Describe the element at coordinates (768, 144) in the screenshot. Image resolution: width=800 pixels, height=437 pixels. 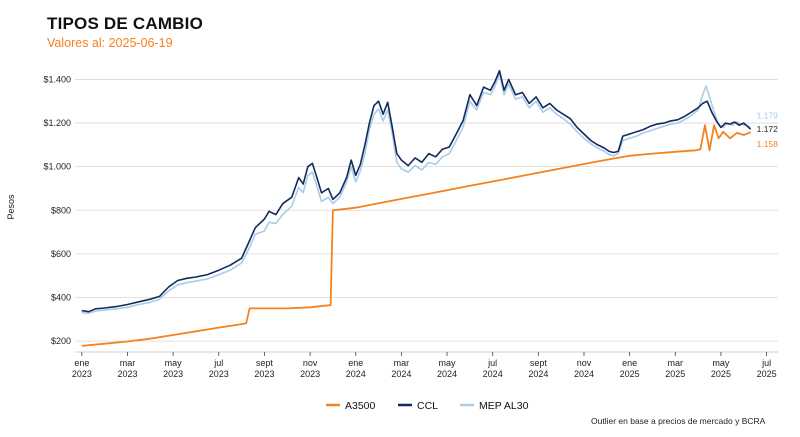
I see `end-label-a3500: 1.158` at that location.